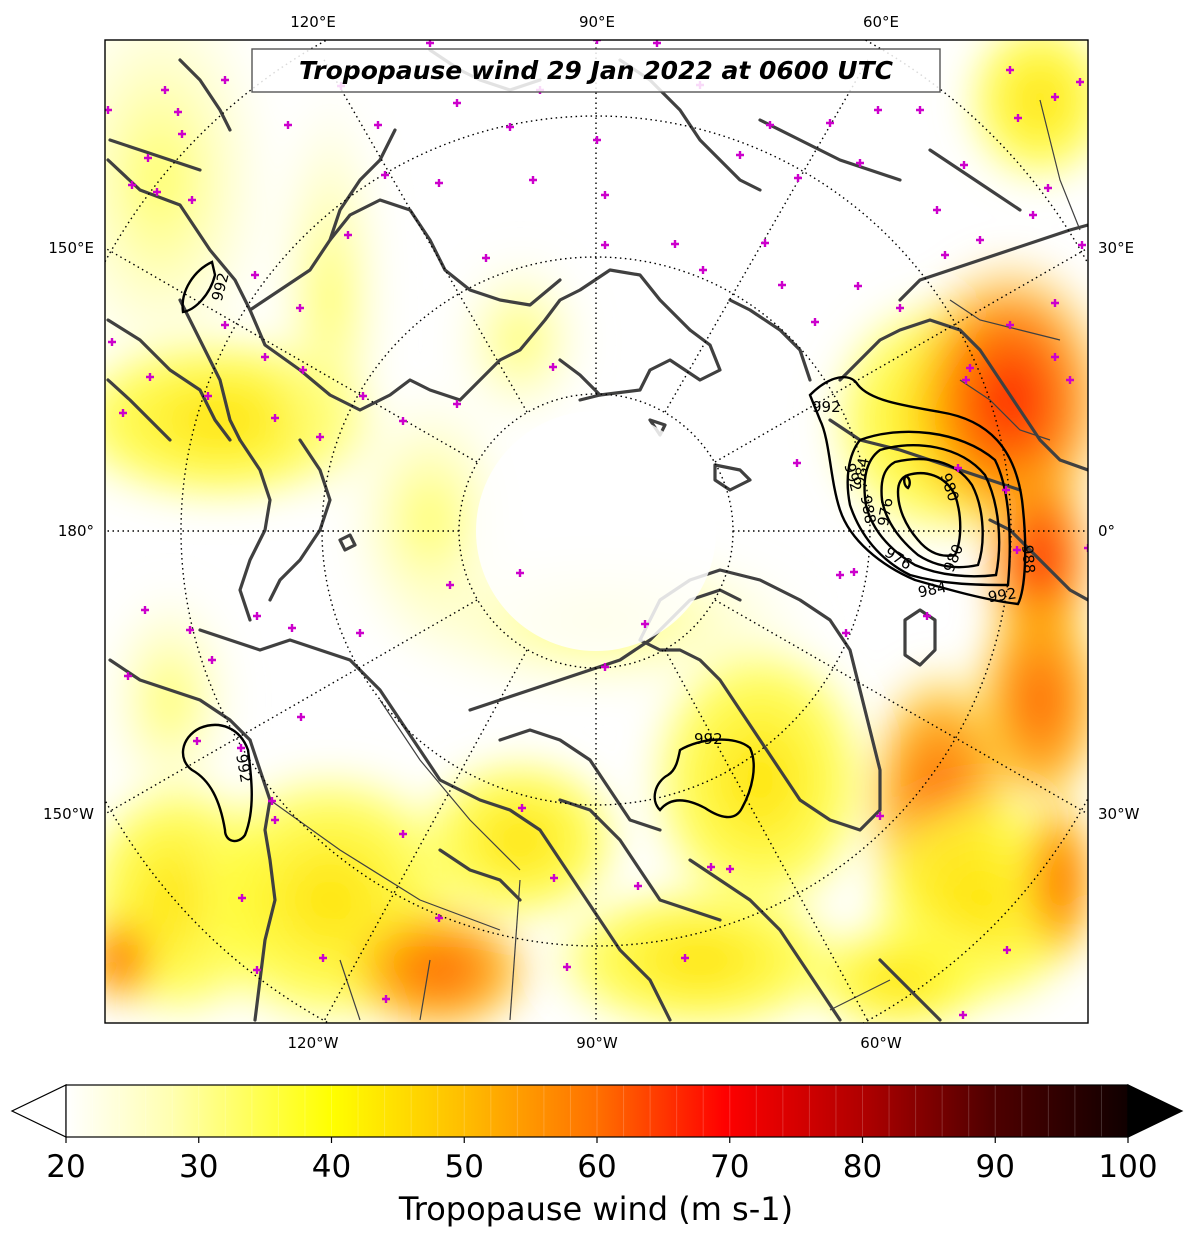 Image resolution: width=1192 pixels, height=1238 pixels. Describe the element at coordinates (995, 1167) in the screenshot. I see `colorbar-tick-label: 90` at that location.